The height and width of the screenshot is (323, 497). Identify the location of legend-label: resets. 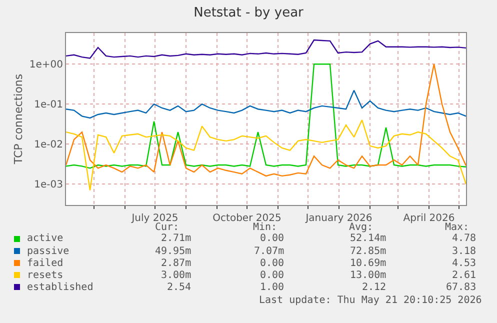
(45, 275).